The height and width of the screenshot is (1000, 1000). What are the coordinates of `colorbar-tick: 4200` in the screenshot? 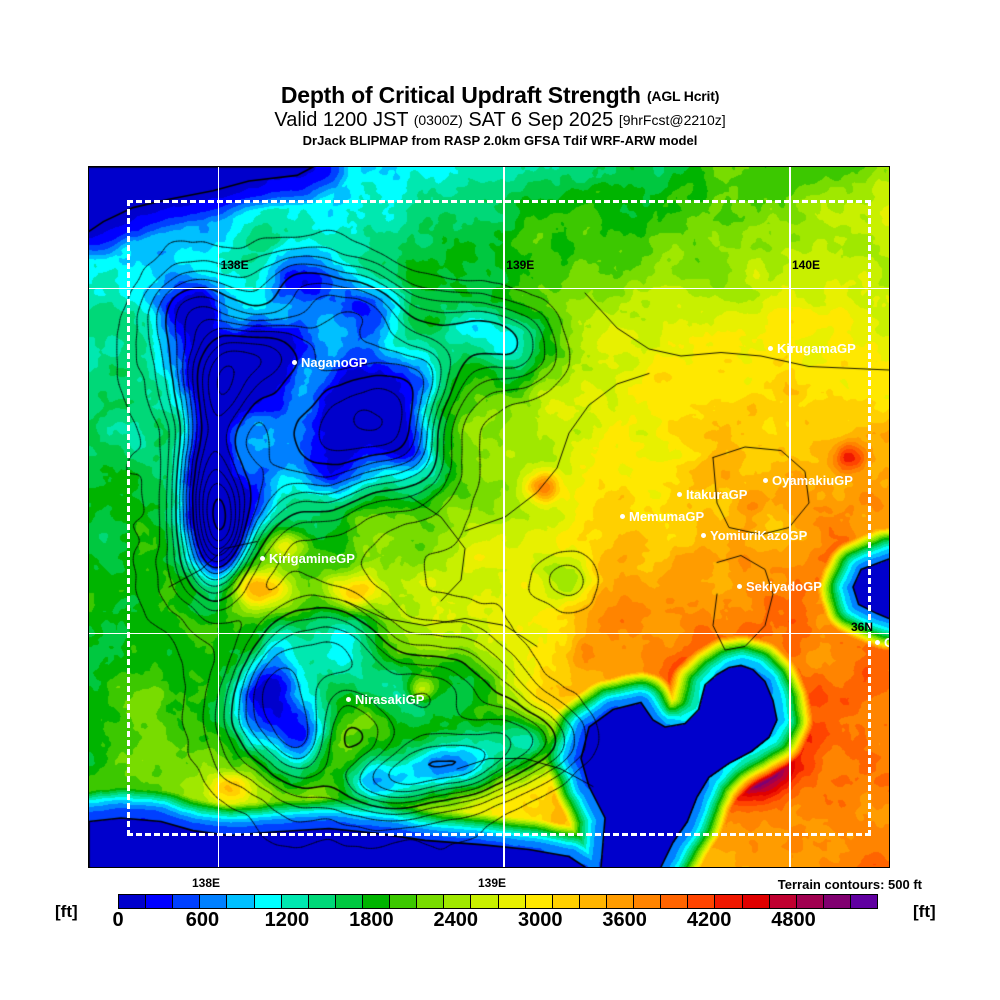 It's located at (709, 920).